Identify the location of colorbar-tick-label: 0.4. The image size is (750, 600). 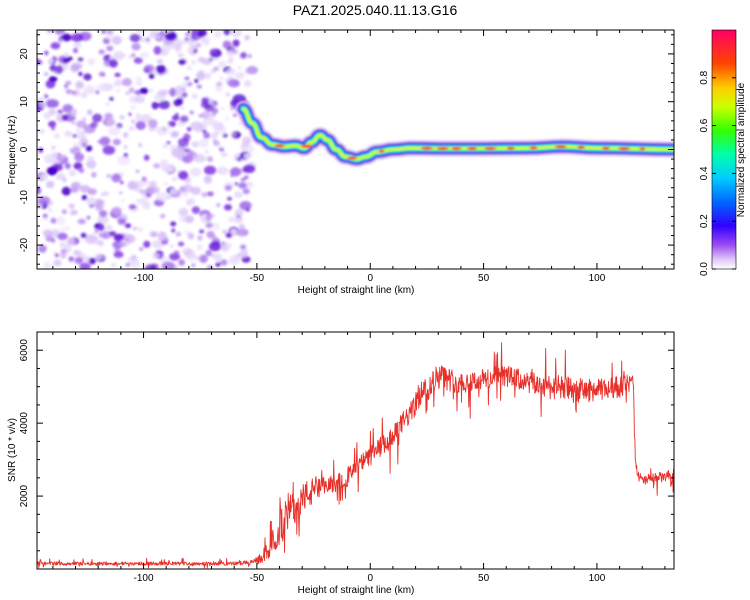
(704, 173).